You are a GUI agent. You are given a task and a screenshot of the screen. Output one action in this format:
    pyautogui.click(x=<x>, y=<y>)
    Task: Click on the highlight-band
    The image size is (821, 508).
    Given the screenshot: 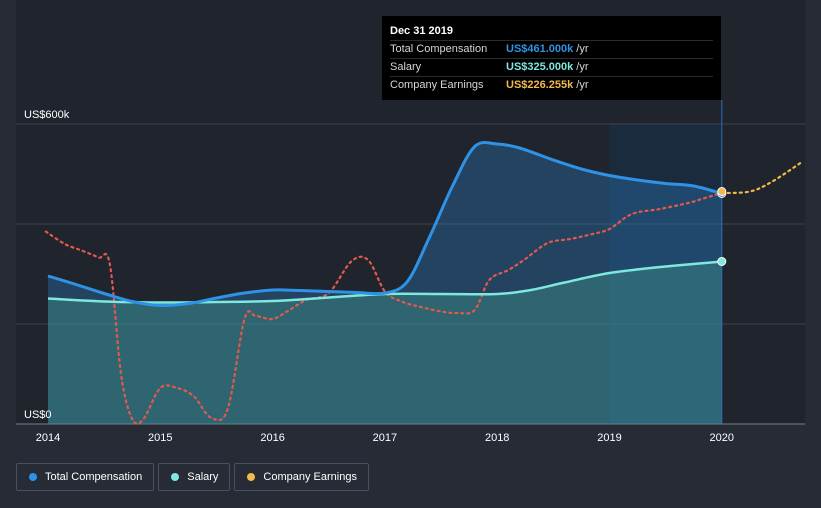 What is the action you would take?
    pyautogui.click(x=665, y=274)
    